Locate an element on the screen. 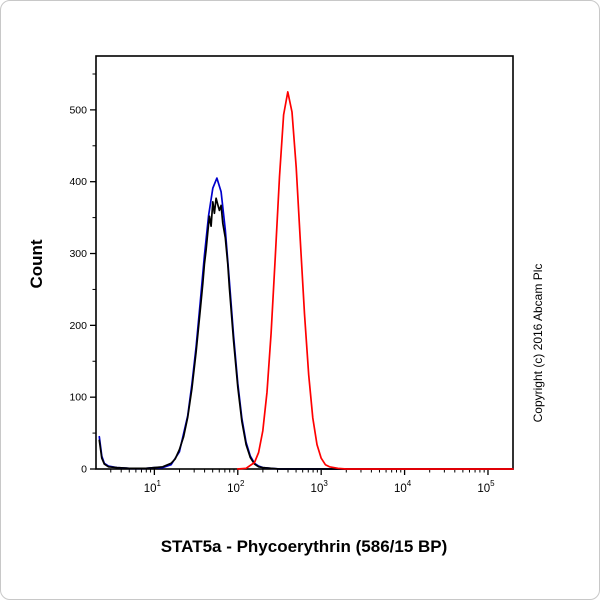 This screenshot has width=600, height=600. x-tick-label: 10³ is located at coordinates (320, 487).